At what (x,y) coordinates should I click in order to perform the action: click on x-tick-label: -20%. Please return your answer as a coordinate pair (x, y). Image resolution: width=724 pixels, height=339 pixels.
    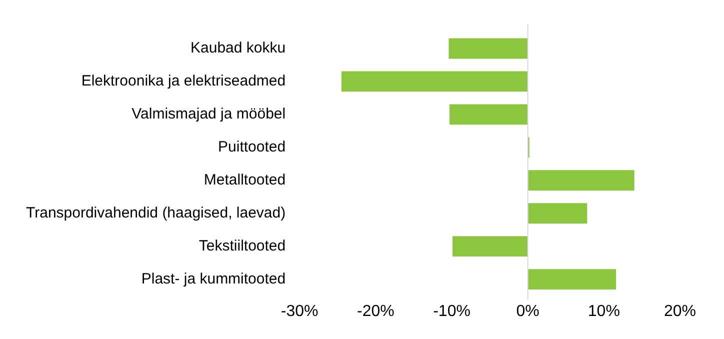
    Looking at the image, I should click on (375, 311).